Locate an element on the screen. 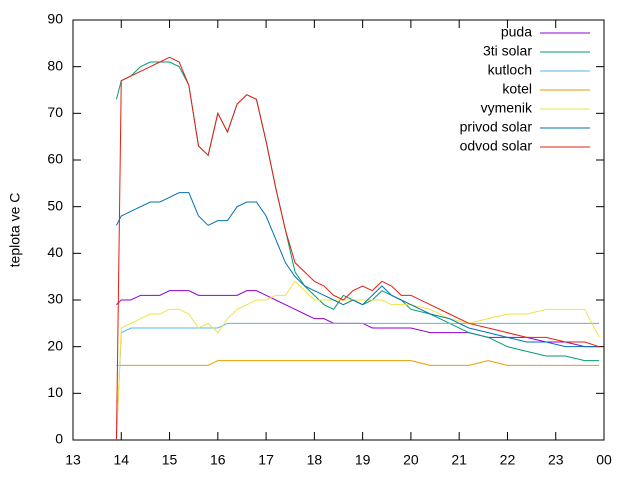 This screenshot has height=480, width=640. legend-label: puda is located at coordinates (516, 32).